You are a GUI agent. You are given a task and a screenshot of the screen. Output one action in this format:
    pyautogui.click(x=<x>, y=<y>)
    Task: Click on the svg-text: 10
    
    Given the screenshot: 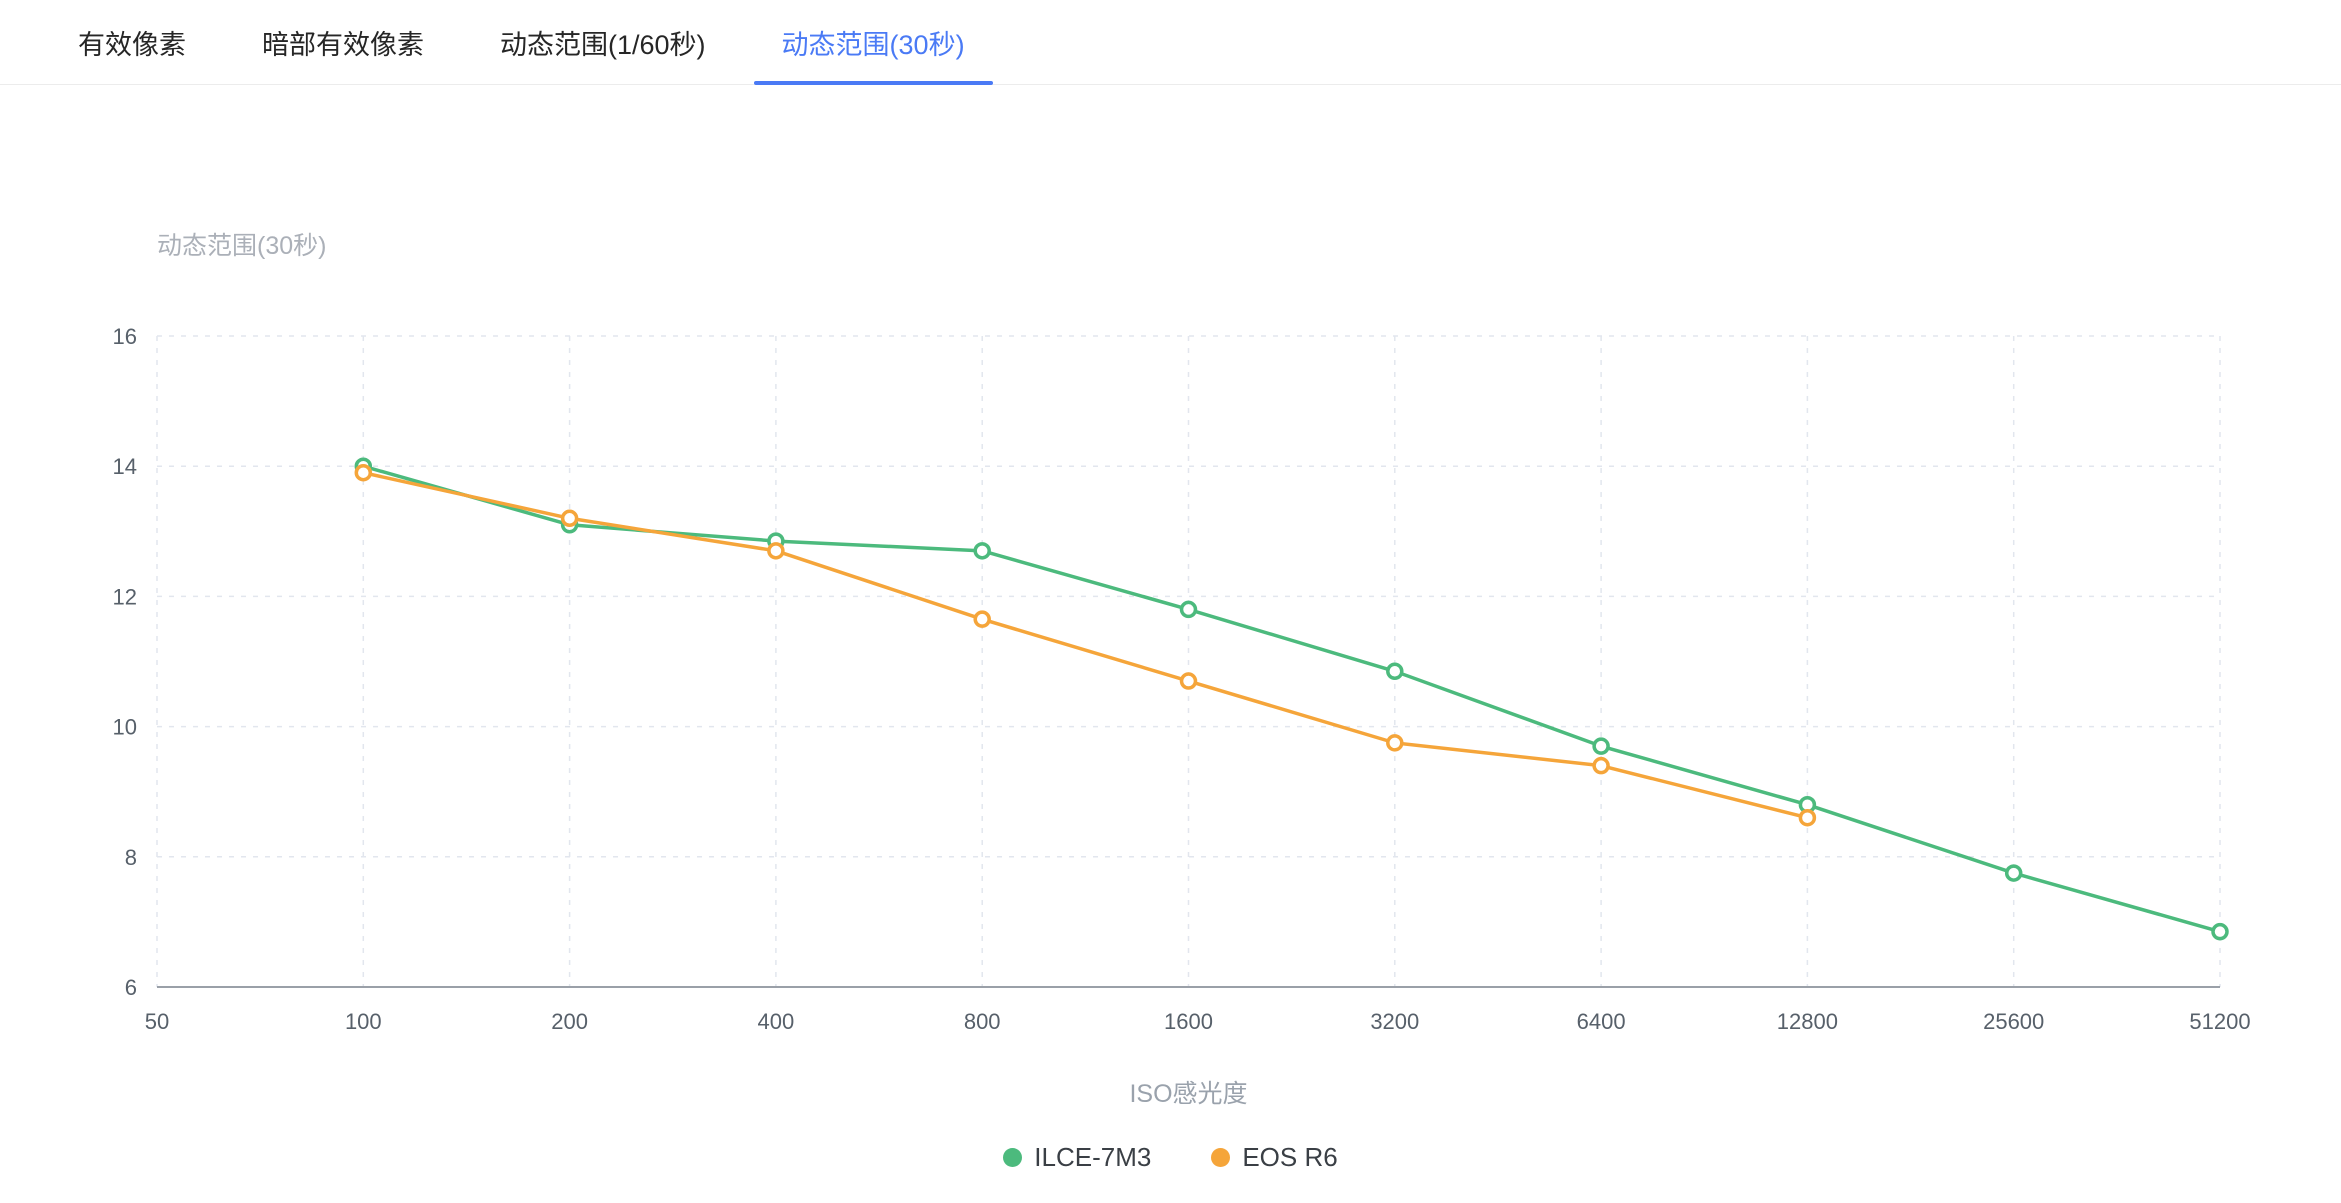 What is the action you would take?
    pyautogui.click(x=125, y=727)
    